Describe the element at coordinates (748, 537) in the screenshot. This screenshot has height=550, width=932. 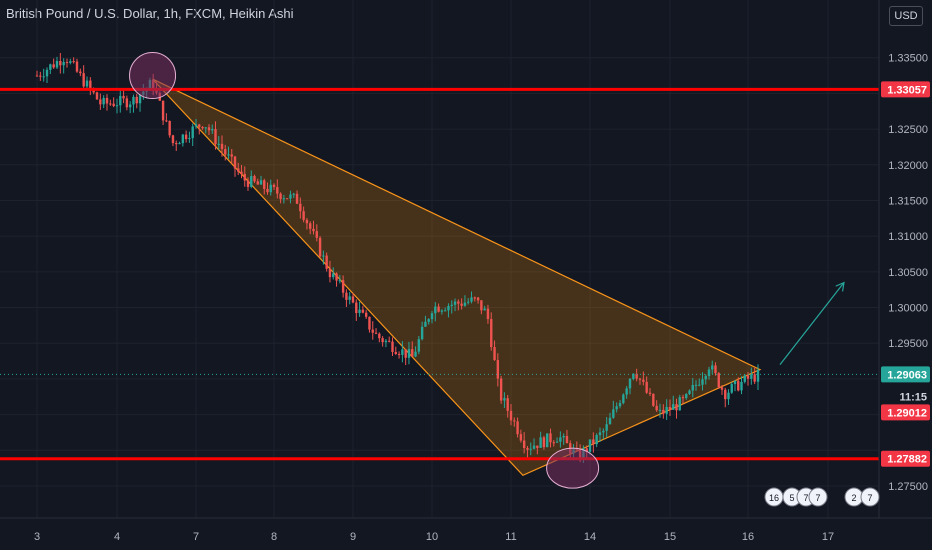
I see `time-tick-label: 16` at that location.